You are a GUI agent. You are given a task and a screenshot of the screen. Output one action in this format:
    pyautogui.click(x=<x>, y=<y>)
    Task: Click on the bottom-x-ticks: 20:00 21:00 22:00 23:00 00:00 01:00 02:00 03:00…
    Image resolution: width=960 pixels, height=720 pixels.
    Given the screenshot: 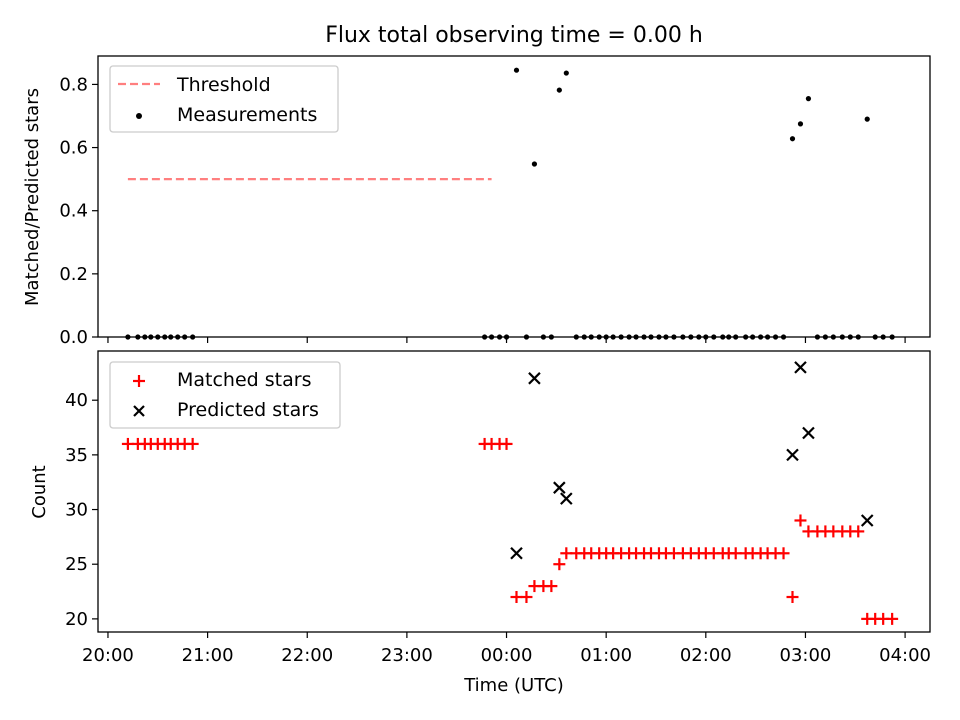 What is the action you would take?
    pyautogui.click(x=506, y=649)
    